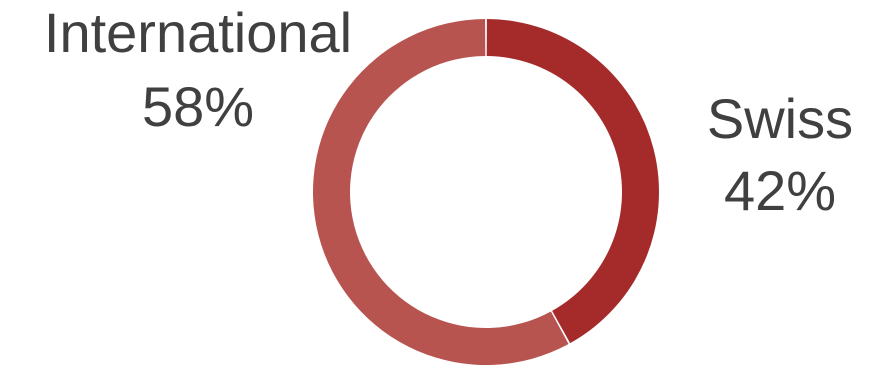 This screenshot has width=887, height=372. I want to click on value-label-international: 58%, so click(198, 106).